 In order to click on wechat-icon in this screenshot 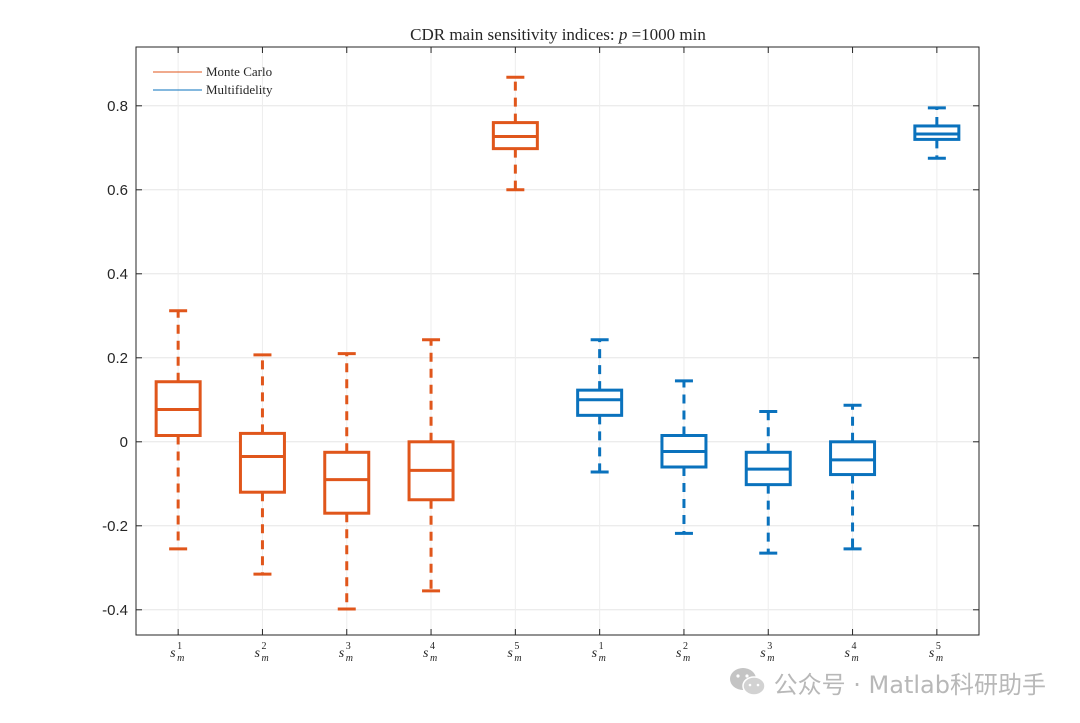, I will do `click(747, 682)`.